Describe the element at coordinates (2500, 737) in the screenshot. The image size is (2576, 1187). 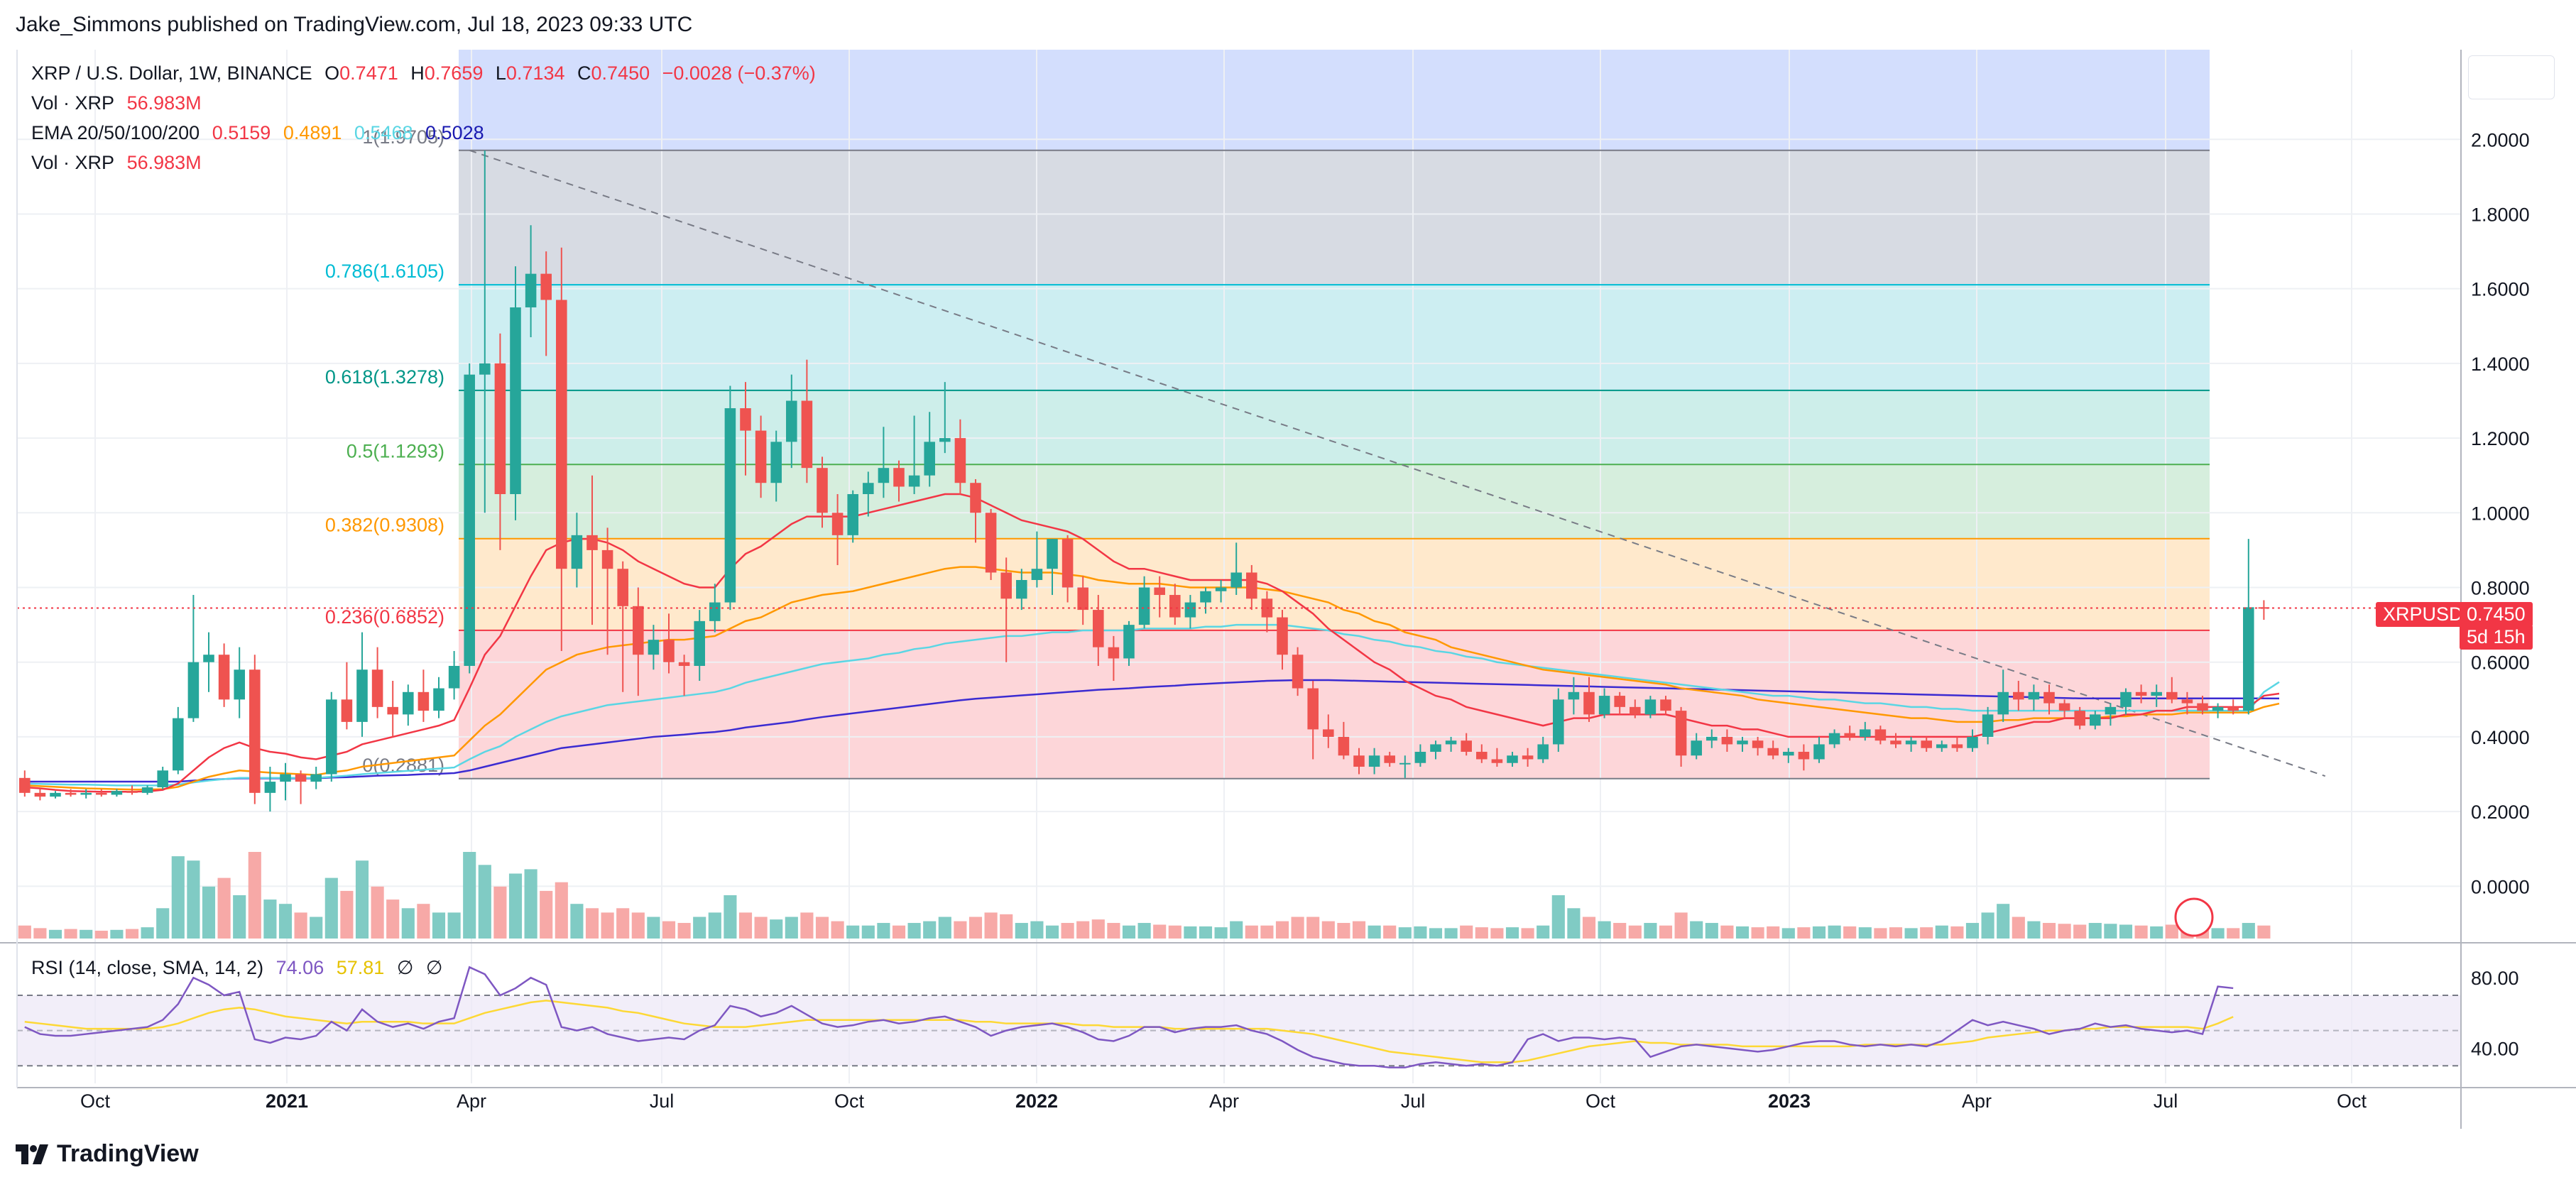
I see `price-tick-label: 0.4000` at that location.